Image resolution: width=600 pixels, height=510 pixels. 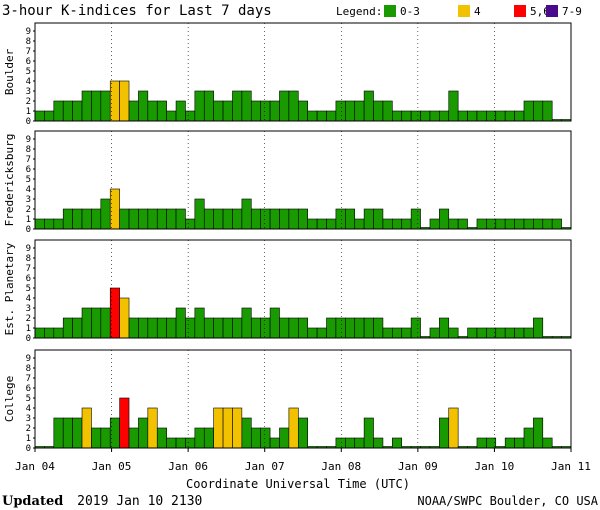 I want to click on panel-name: Fredericksburg, so click(x=9, y=180).